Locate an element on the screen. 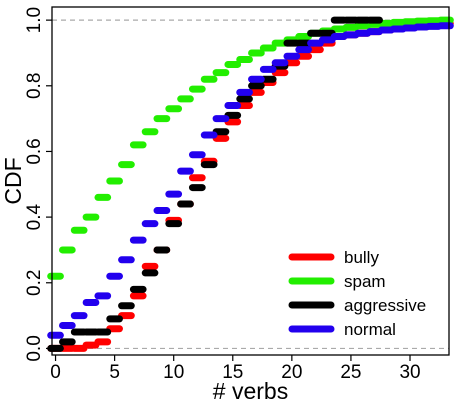 The image size is (467, 406). legend-label: bully is located at coordinates (361, 257).